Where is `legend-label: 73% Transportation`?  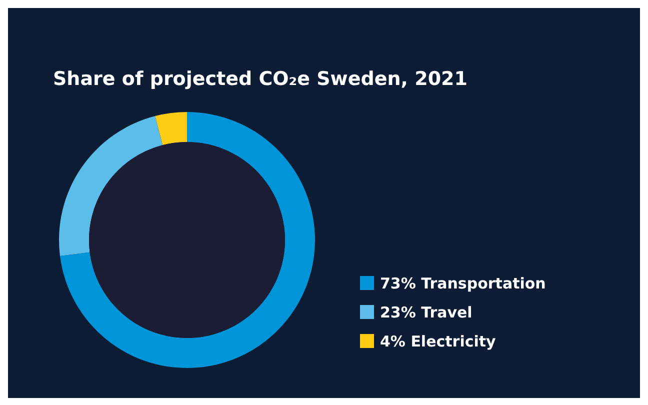 legend-label: 73% Transportation is located at coordinates (463, 283).